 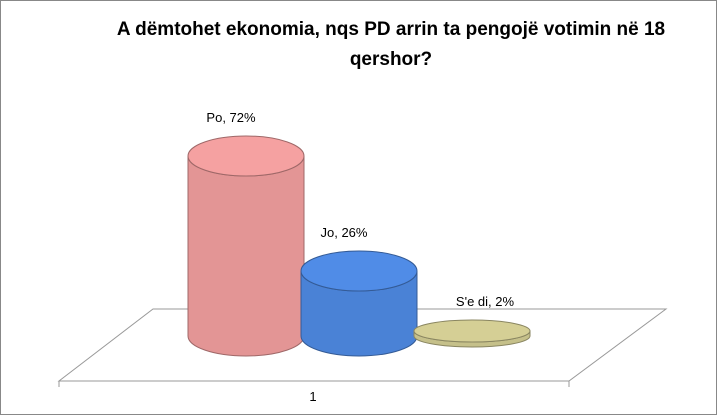 I want to click on data-label: Jo, 26%, so click(x=344, y=232).